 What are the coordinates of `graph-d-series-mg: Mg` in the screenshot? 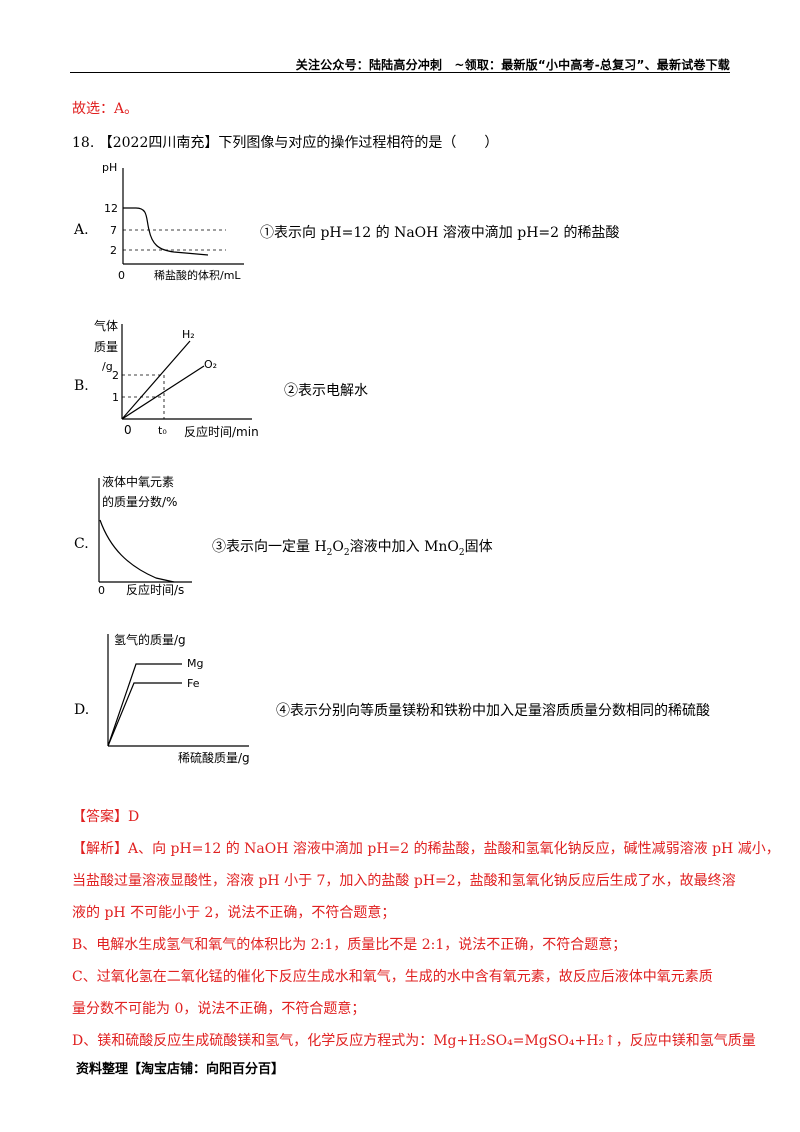 It's located at (195, 663).